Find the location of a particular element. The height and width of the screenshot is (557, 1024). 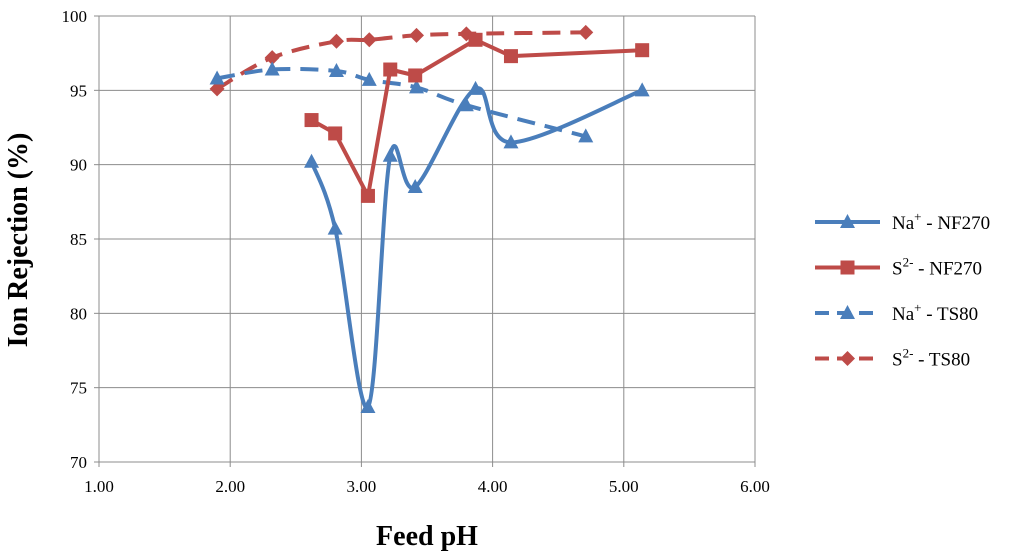

x-tick-label: 2.00 is located at coordinates (230, 486).